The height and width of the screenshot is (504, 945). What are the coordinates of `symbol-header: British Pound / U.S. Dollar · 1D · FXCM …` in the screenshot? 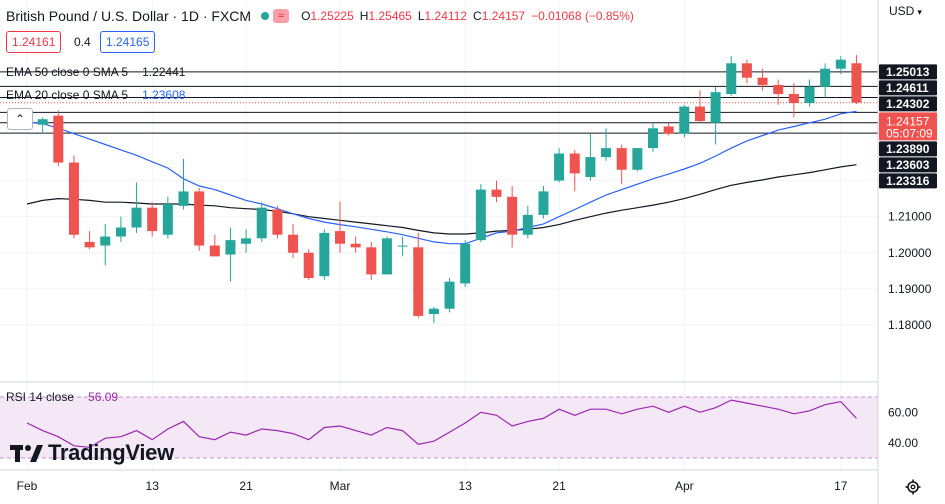 It's located at (323, 16).